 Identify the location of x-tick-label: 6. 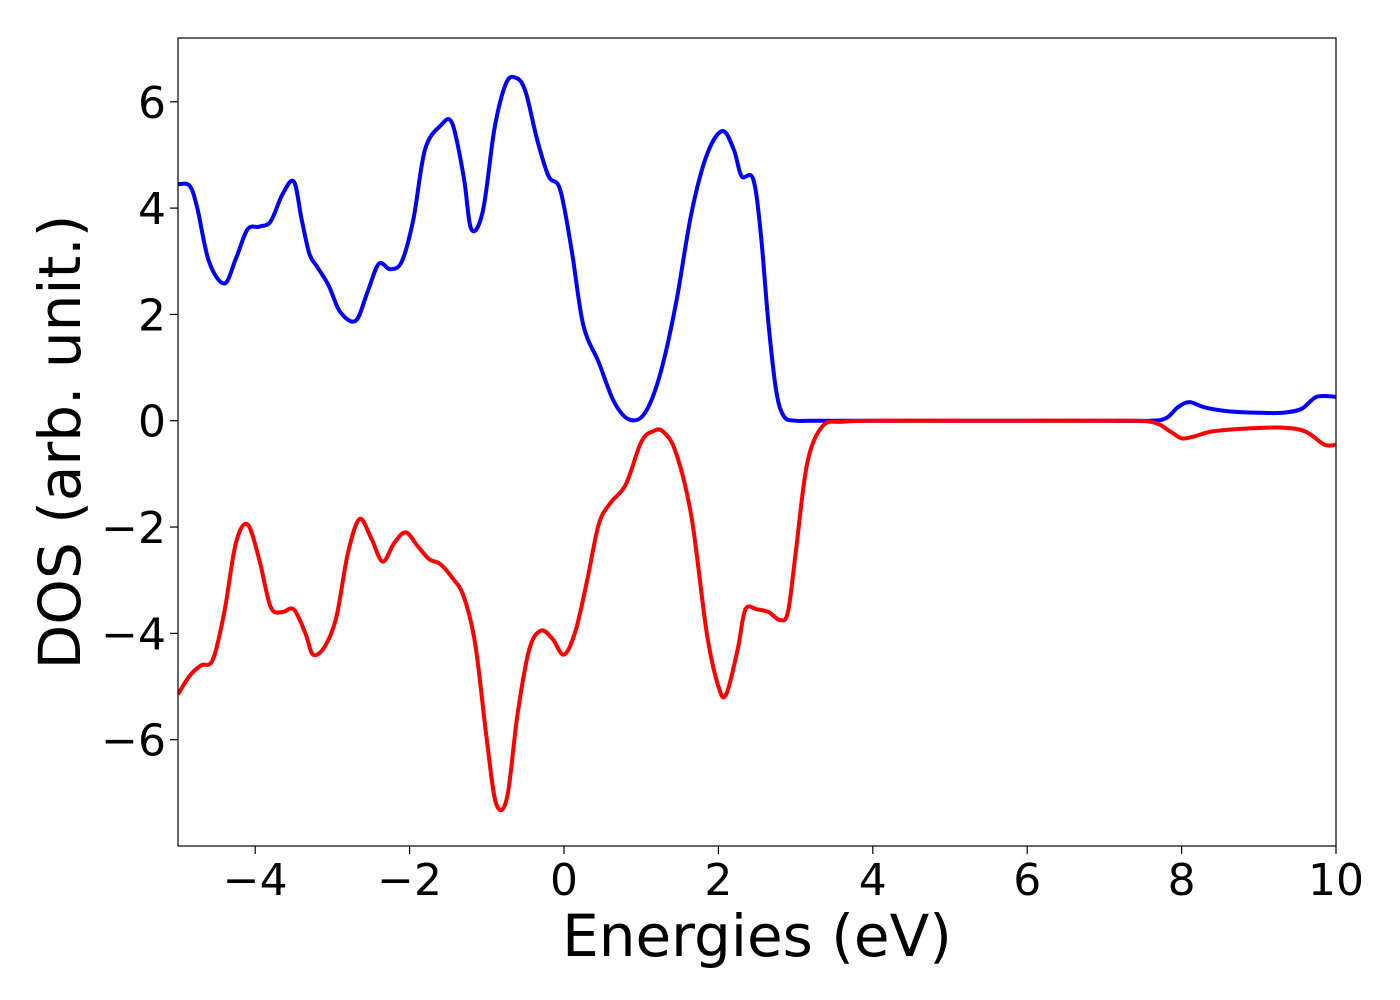
(1027, 880).